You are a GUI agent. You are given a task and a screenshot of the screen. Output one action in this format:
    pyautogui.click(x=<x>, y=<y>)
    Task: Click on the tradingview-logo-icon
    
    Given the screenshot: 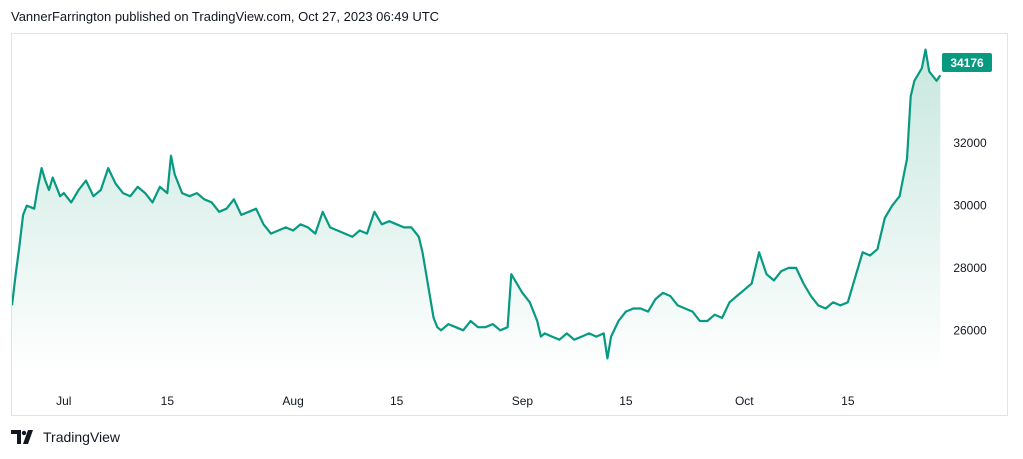 What is the action you would take?
    pyautogui.click(x=24, y=437)
    